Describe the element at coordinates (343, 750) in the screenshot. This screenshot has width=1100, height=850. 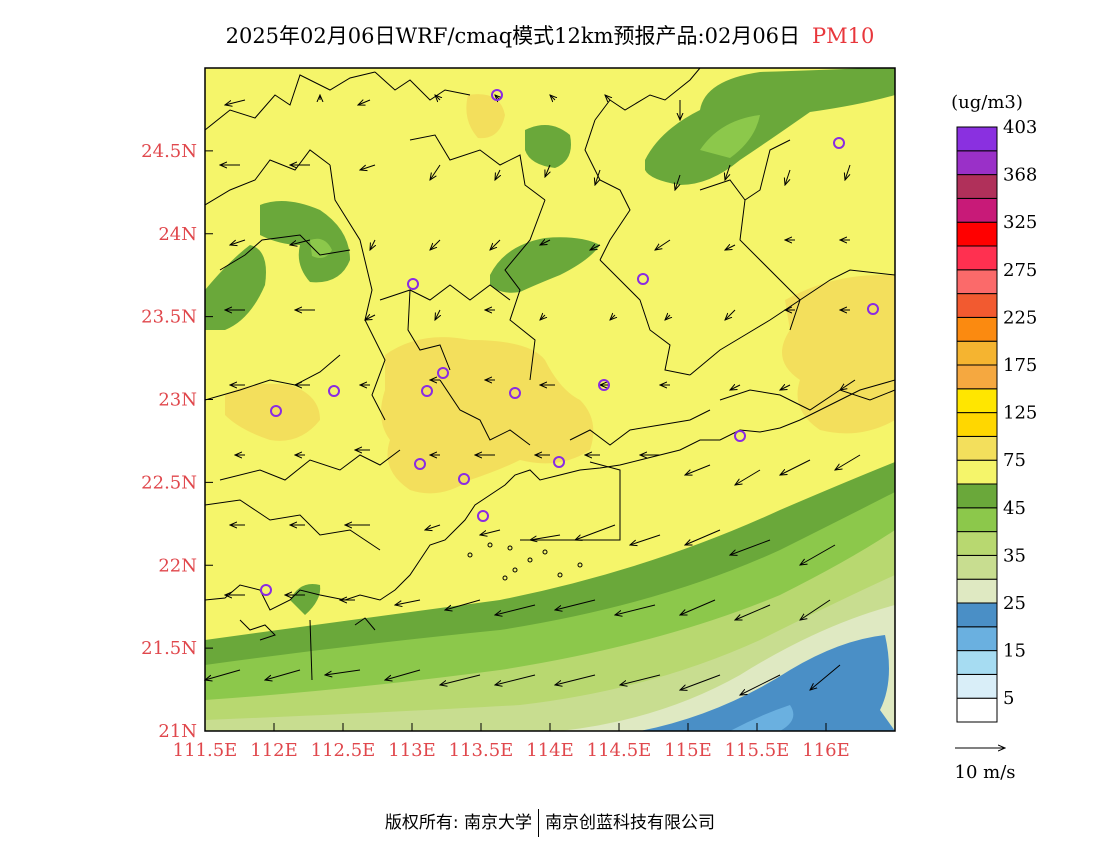
I see `lon-tick-label: 112.5E` at that location.